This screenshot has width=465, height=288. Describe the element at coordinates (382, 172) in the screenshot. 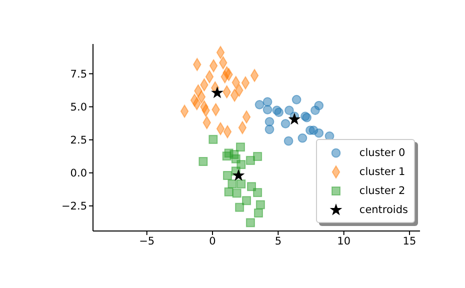

I see `legend-label: cluster 1` at that location.